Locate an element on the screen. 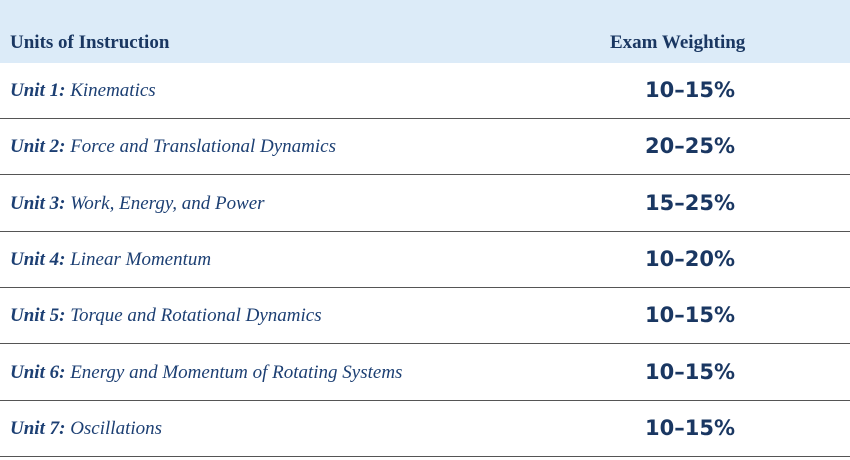 The width and height of the screenshot is (850, 460). table-header: Units of Instruction Exam Weighting is located at coordinates (425, 31).